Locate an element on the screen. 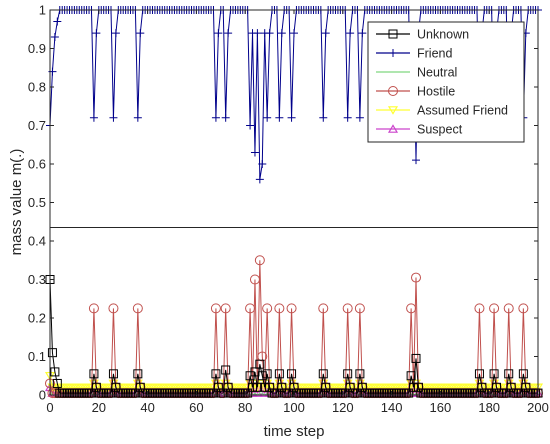 This screenshot has height=444, width=550. x-tick-label: 40 is located at coordinates (147, 407).